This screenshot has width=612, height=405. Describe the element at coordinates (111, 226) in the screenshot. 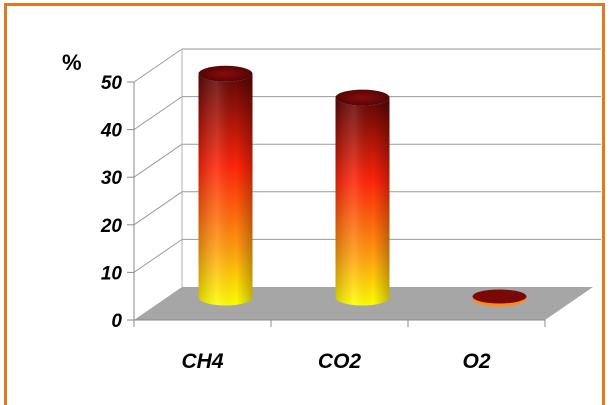

I see `y-tick-label: 20` at that location.